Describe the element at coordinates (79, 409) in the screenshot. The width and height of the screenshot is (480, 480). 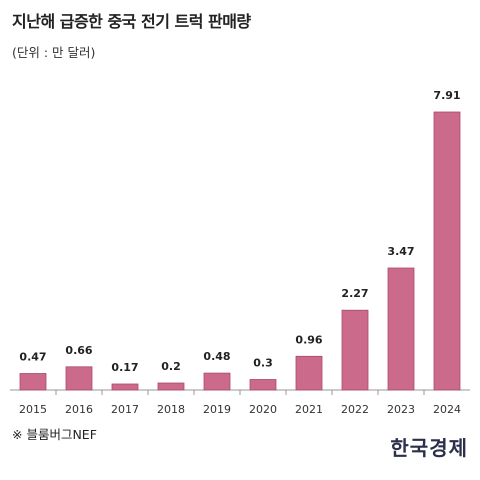
I see `x-tick-label-2016: 2016` at that location.